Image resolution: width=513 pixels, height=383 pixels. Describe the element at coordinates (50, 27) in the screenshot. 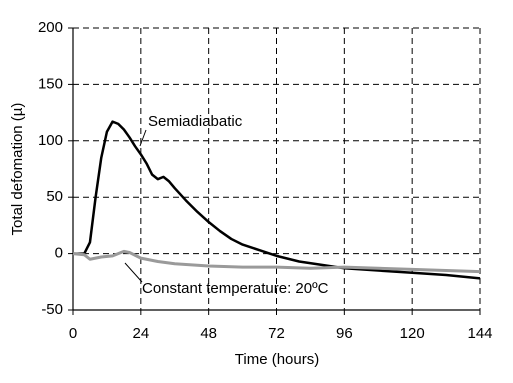

I see `y-tick-label: 200` at that location.